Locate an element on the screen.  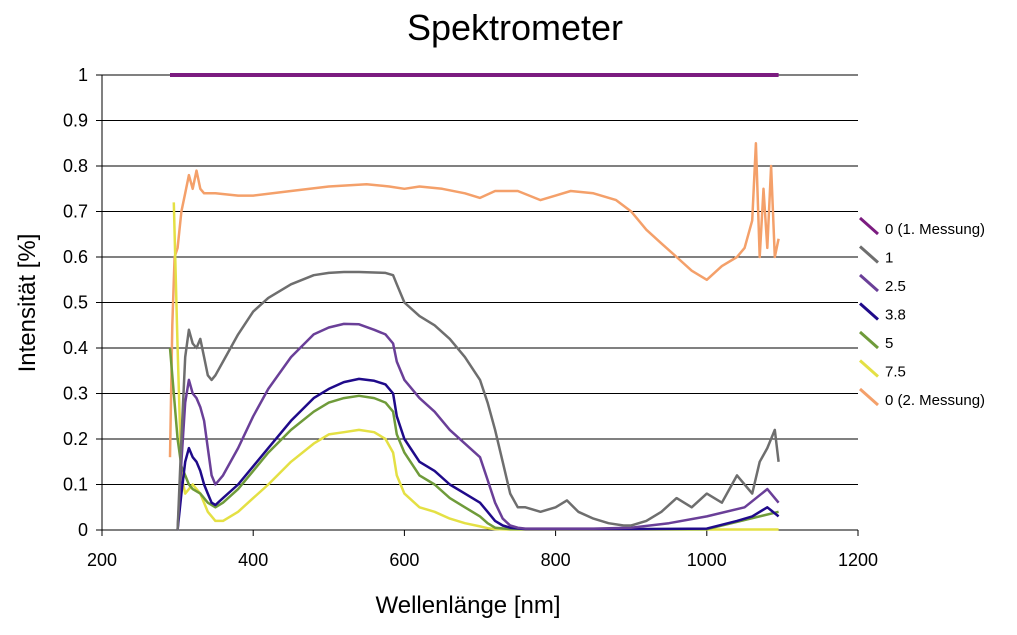
x-tick-label: 800 is located at coordinates (556, 560).